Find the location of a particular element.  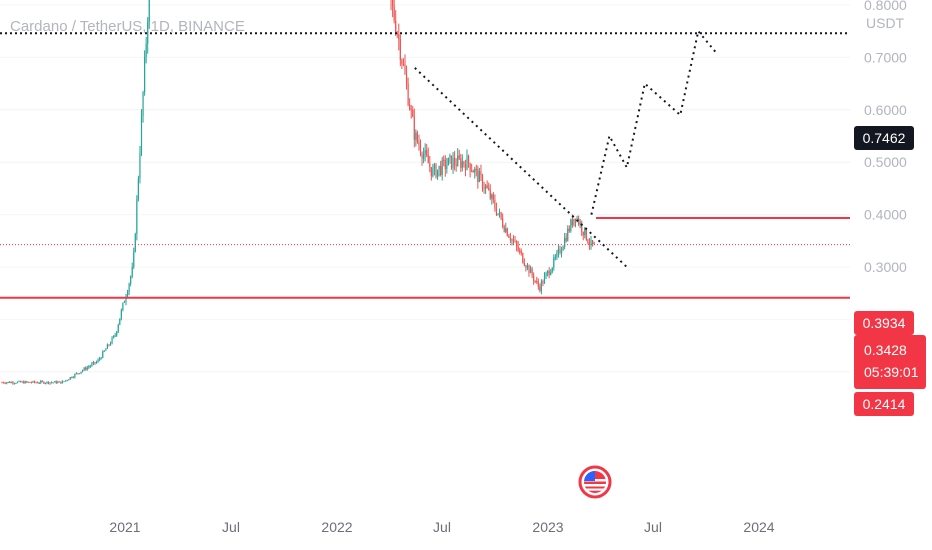

support-price-label: 0.2414 is located at coordinates (884, 404).